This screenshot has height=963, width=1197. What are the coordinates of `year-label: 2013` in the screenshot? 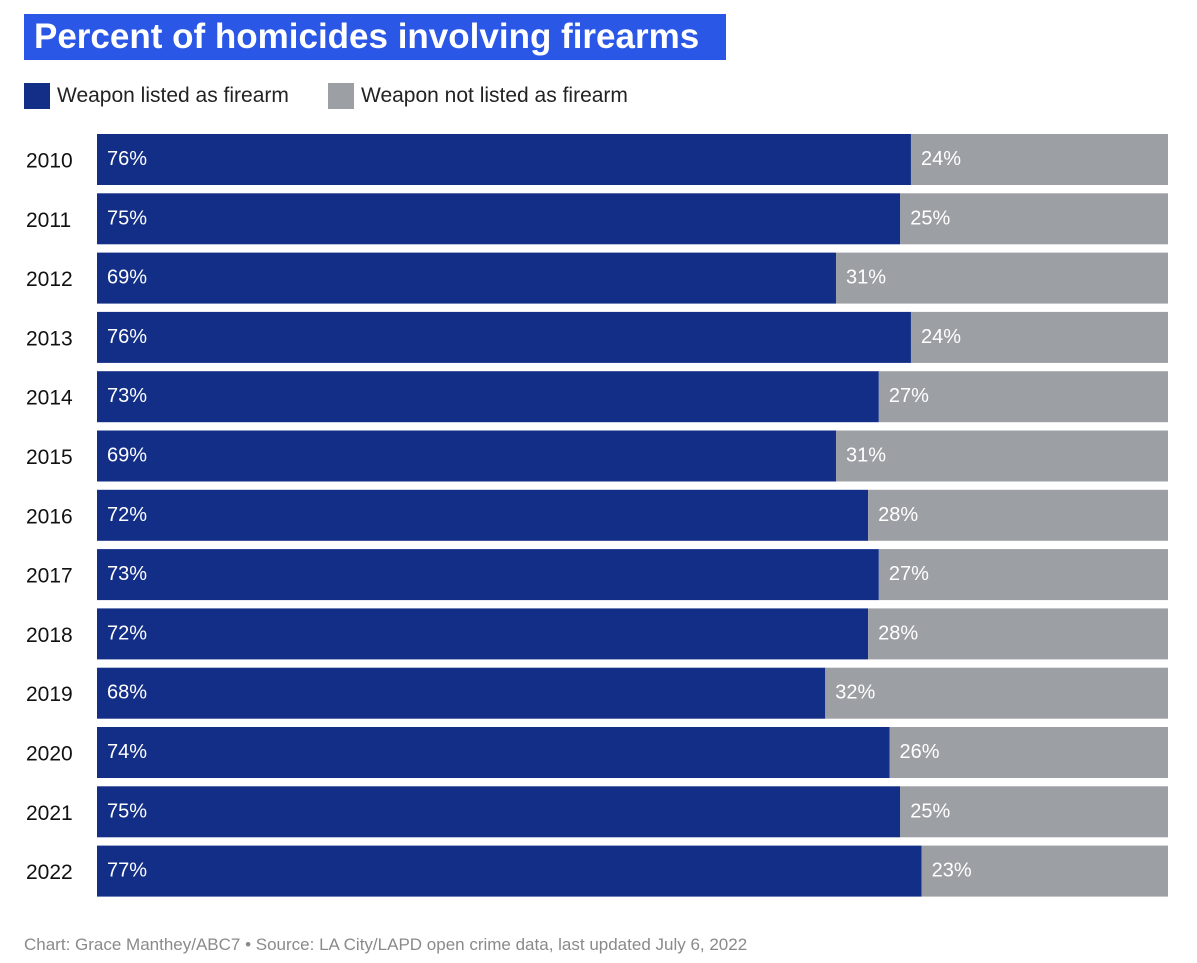 It's located at (49, 338).